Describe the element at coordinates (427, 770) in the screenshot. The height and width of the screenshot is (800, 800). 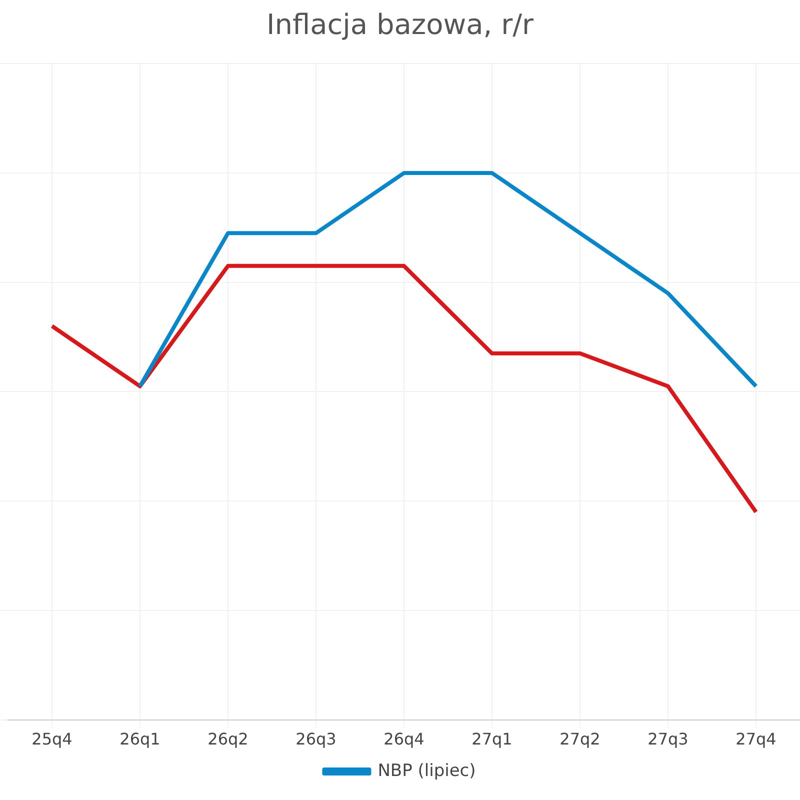
I see `legend-label: NBP (lipiec)` at that location.